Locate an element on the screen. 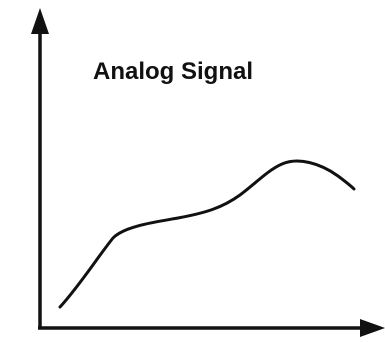  diagram-title: Analog Signal is located at coordinates (173, 71).